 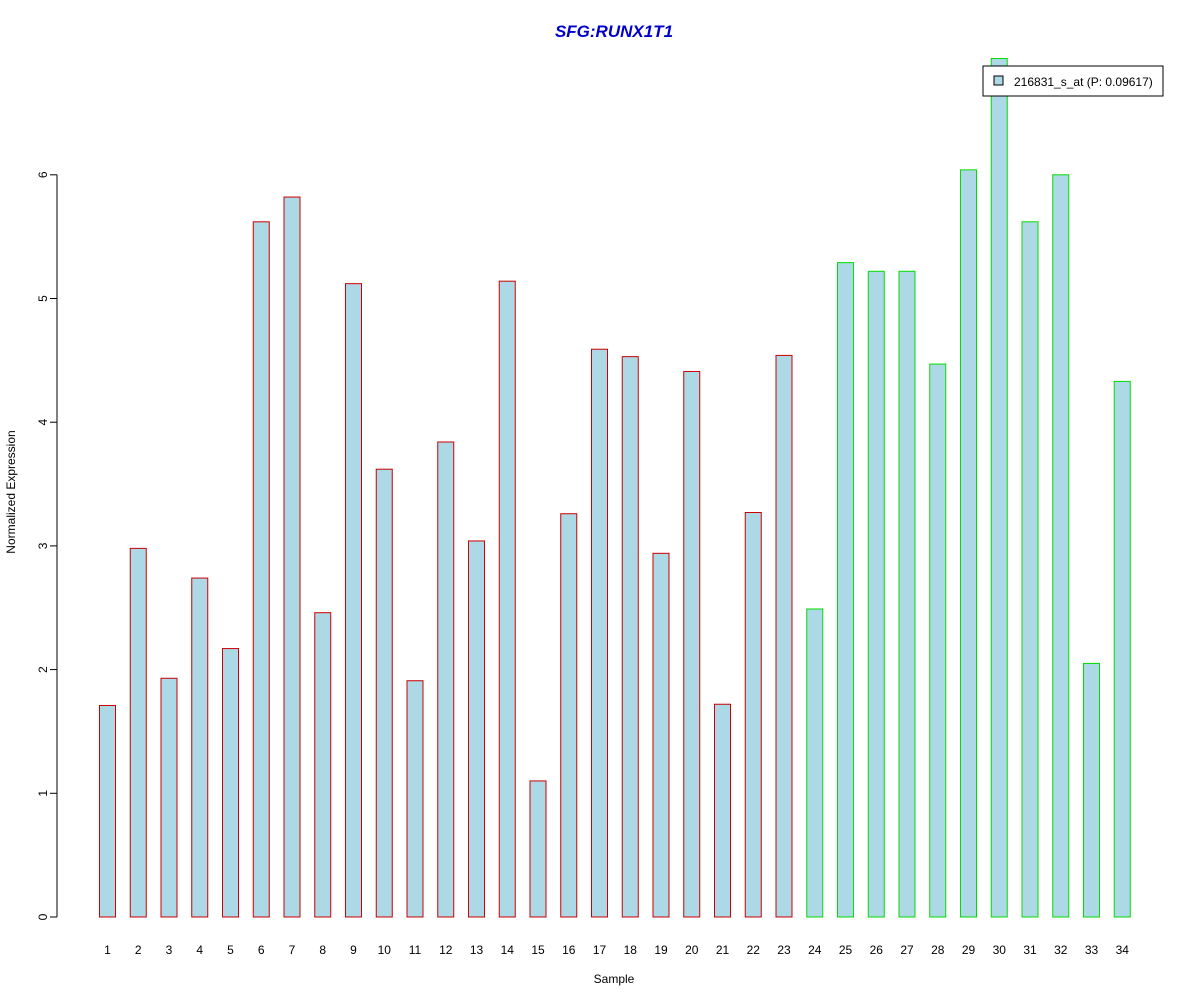 What do you see at coordinates (477, 950) in the screenshot?
I see `x-tick-label: 13` at bounding box center [477, 950].